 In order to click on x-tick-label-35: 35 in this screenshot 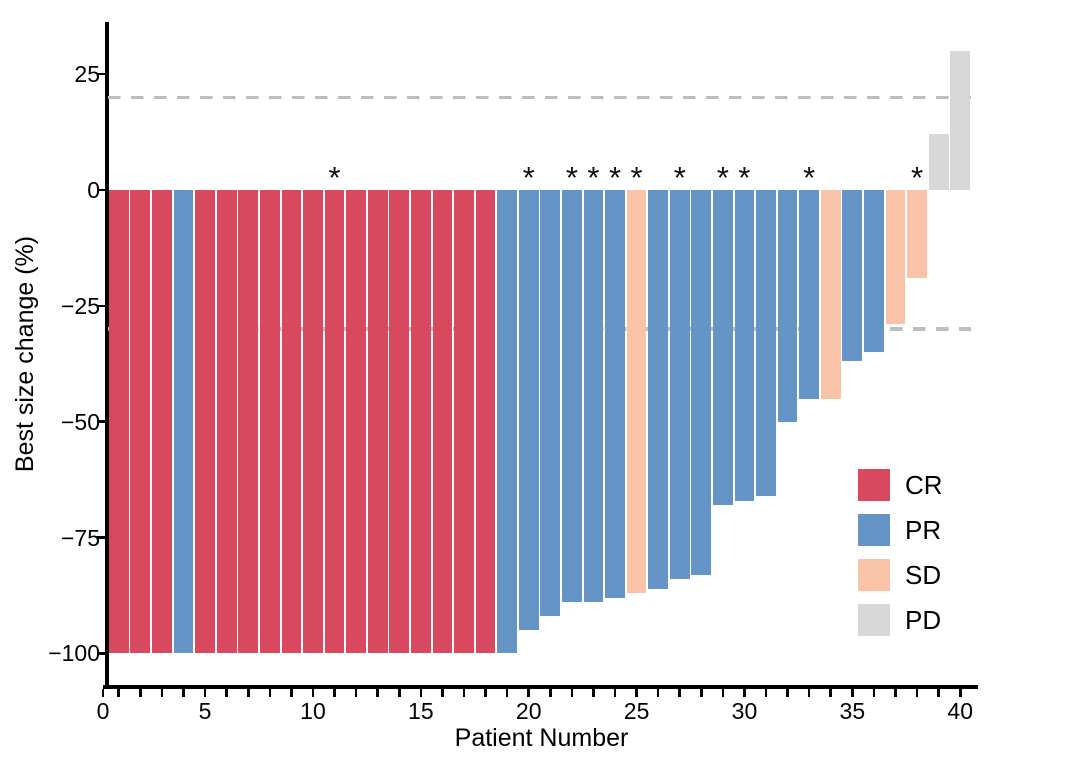, I will do `click(852, 711)`.